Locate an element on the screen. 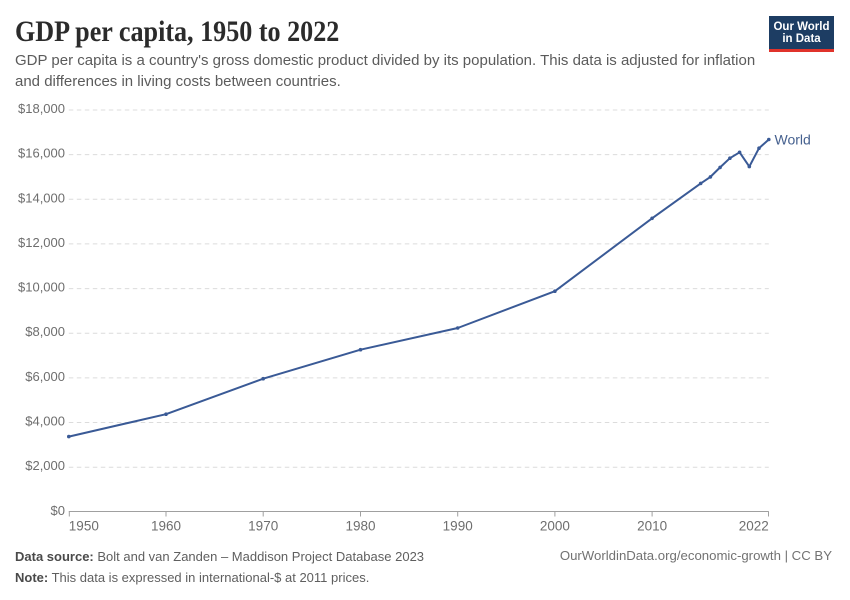 The width and height of the screenshot is (850, 600). svg-text: 1950 is located at coordinates (84, 526).